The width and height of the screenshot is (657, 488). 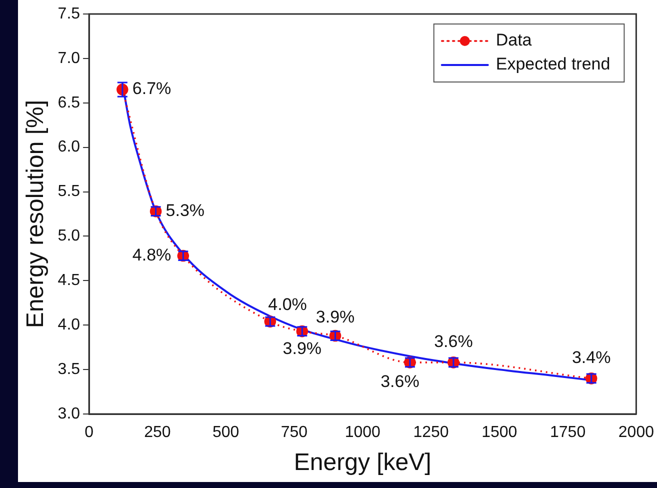 What do you see at coordinates (152, 254) in the screenshot?
I see `data-label: 4.8%` at bounding box center [152, 254].